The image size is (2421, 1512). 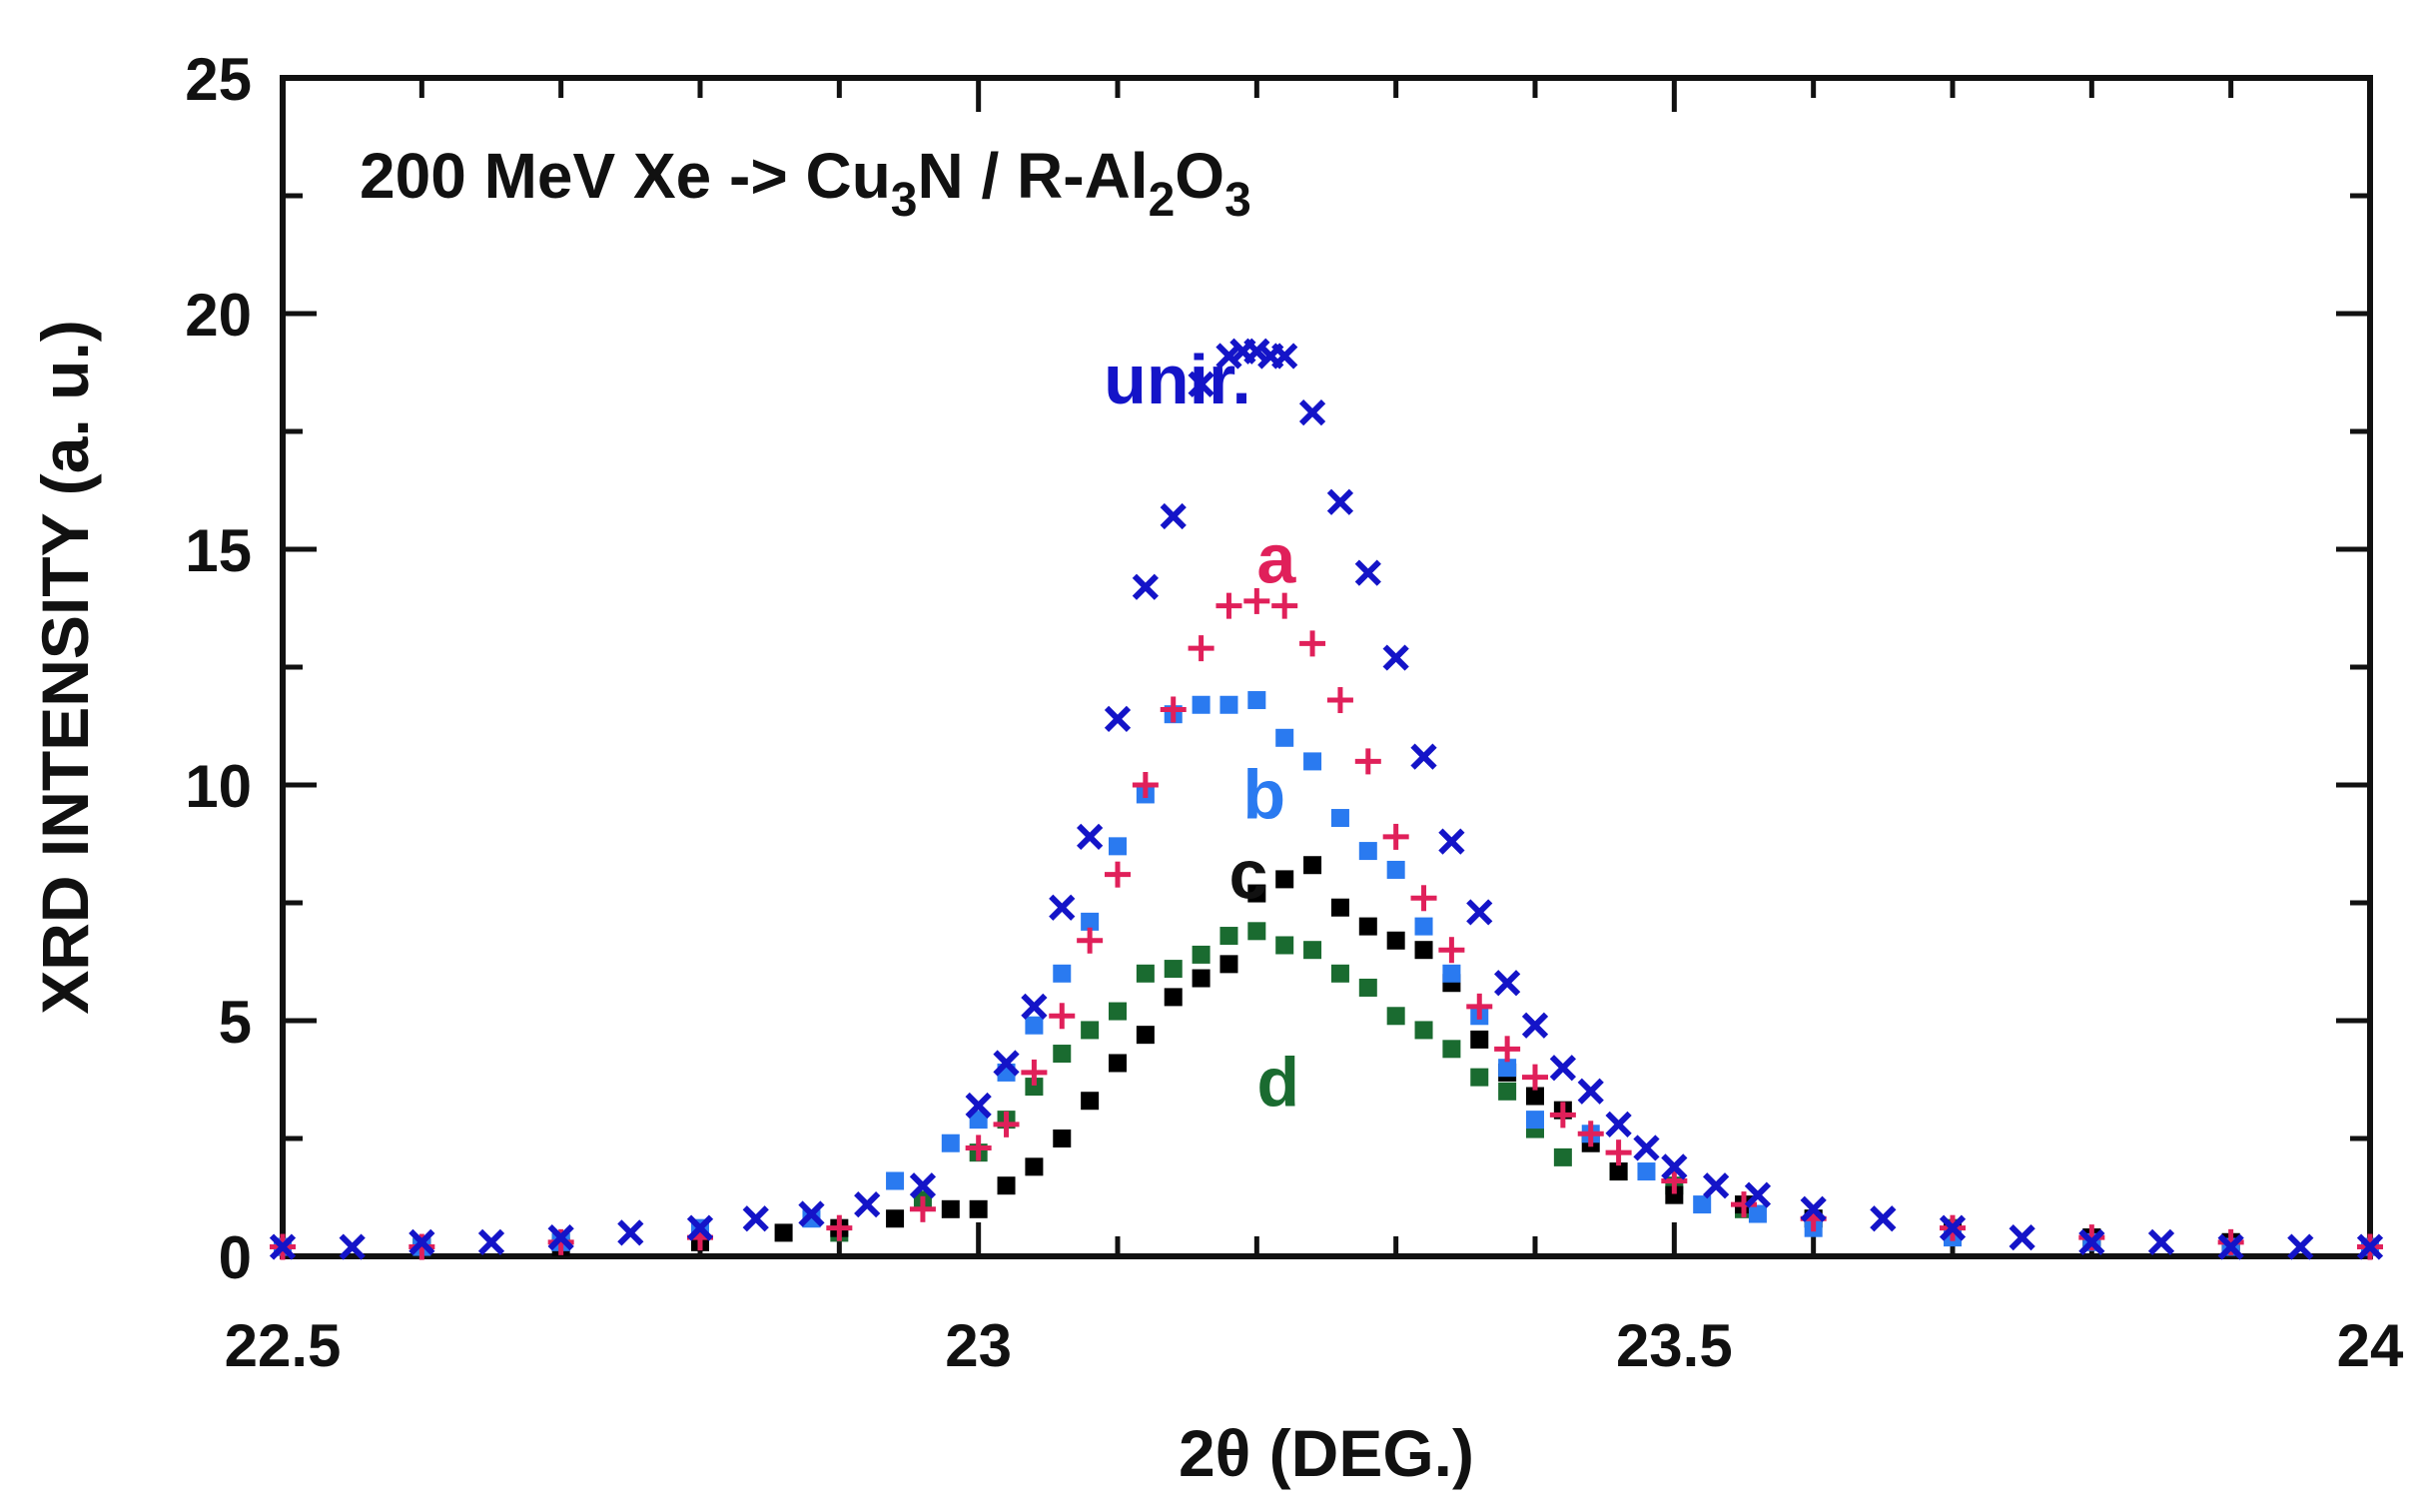 I want to click on annotation-mid2: O, so click(x=1200, y=176).